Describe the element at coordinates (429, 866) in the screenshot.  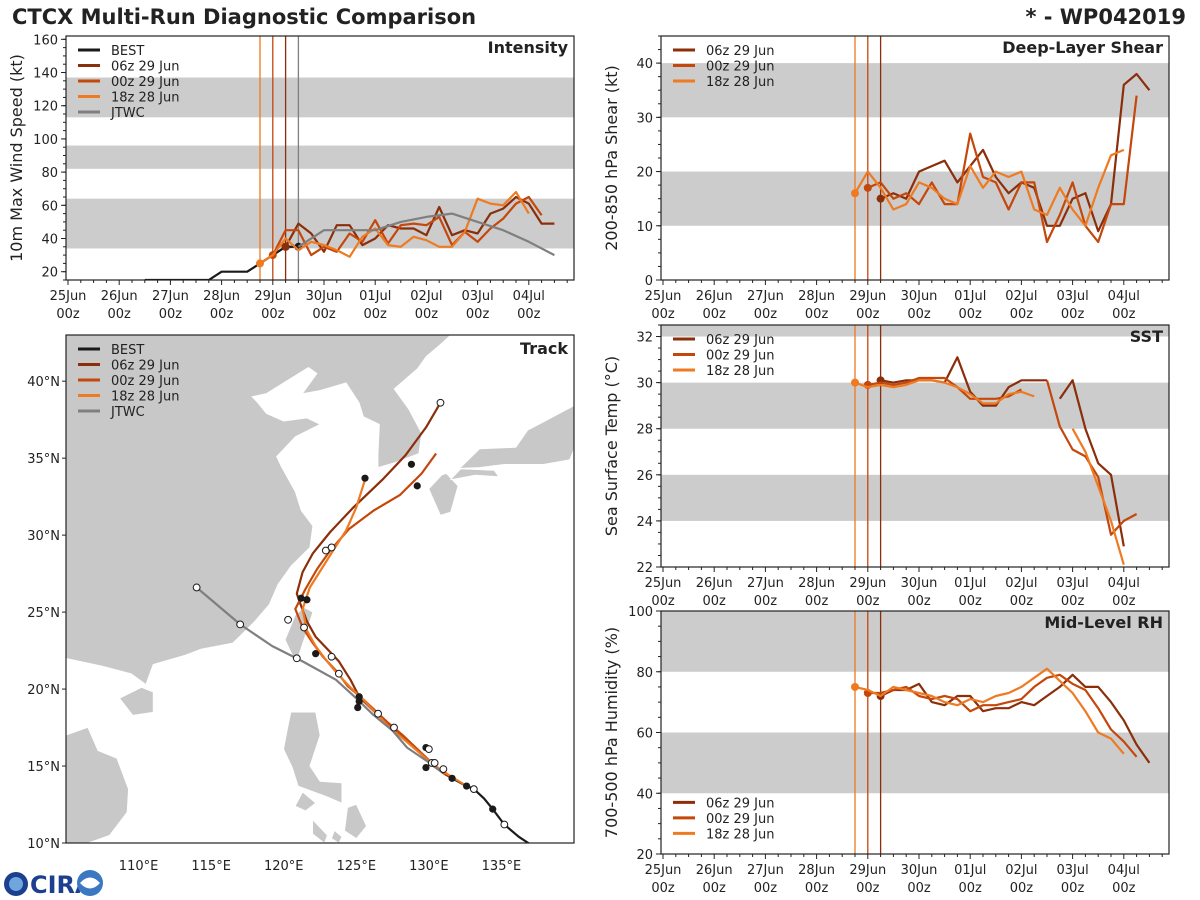
I see `track-xtick-label: 130°E` at that location.